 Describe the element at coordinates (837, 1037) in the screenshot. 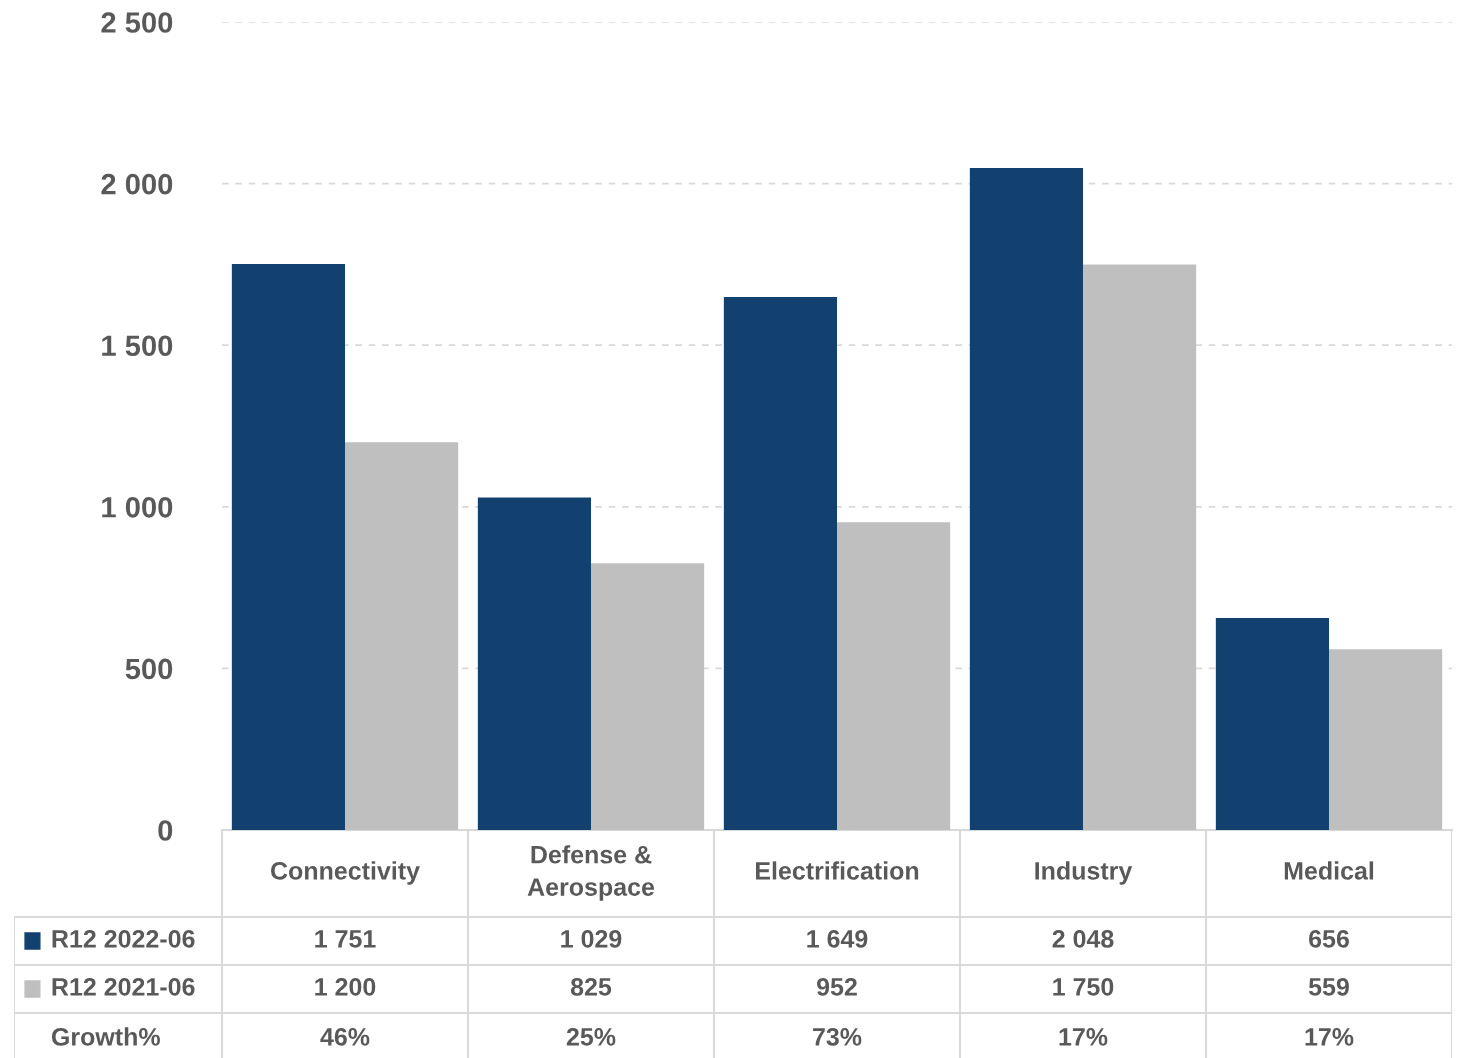

I see `text: 73%` at that location.